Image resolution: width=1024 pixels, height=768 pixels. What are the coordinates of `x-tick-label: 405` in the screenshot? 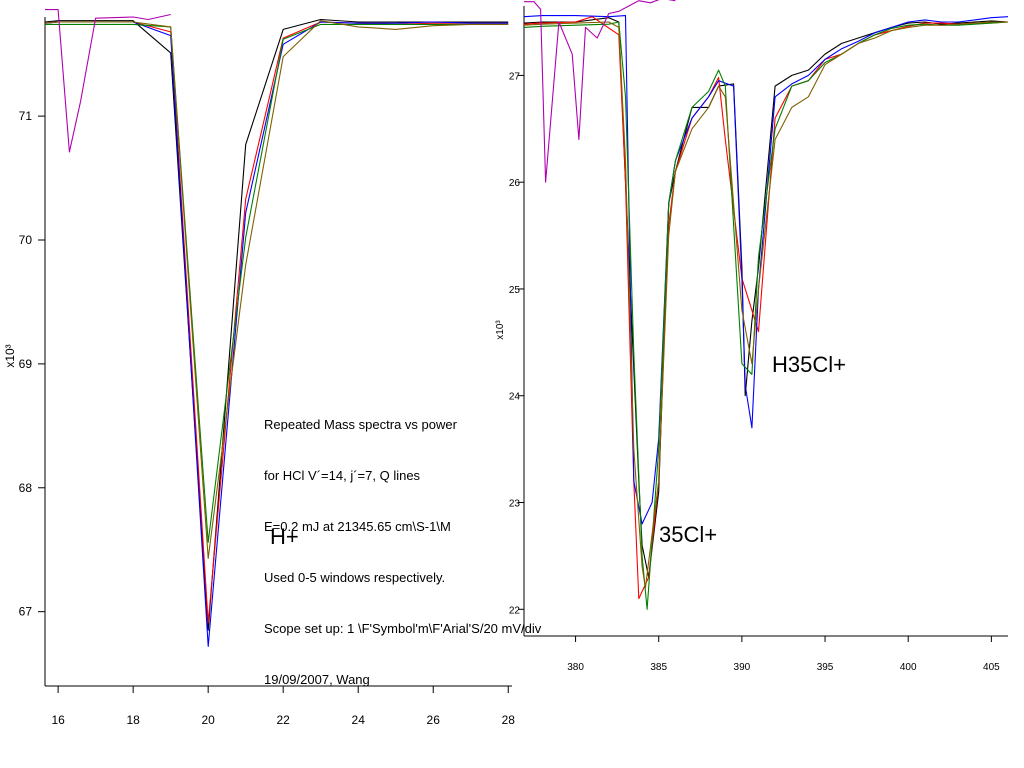 It's located at (991, 667).